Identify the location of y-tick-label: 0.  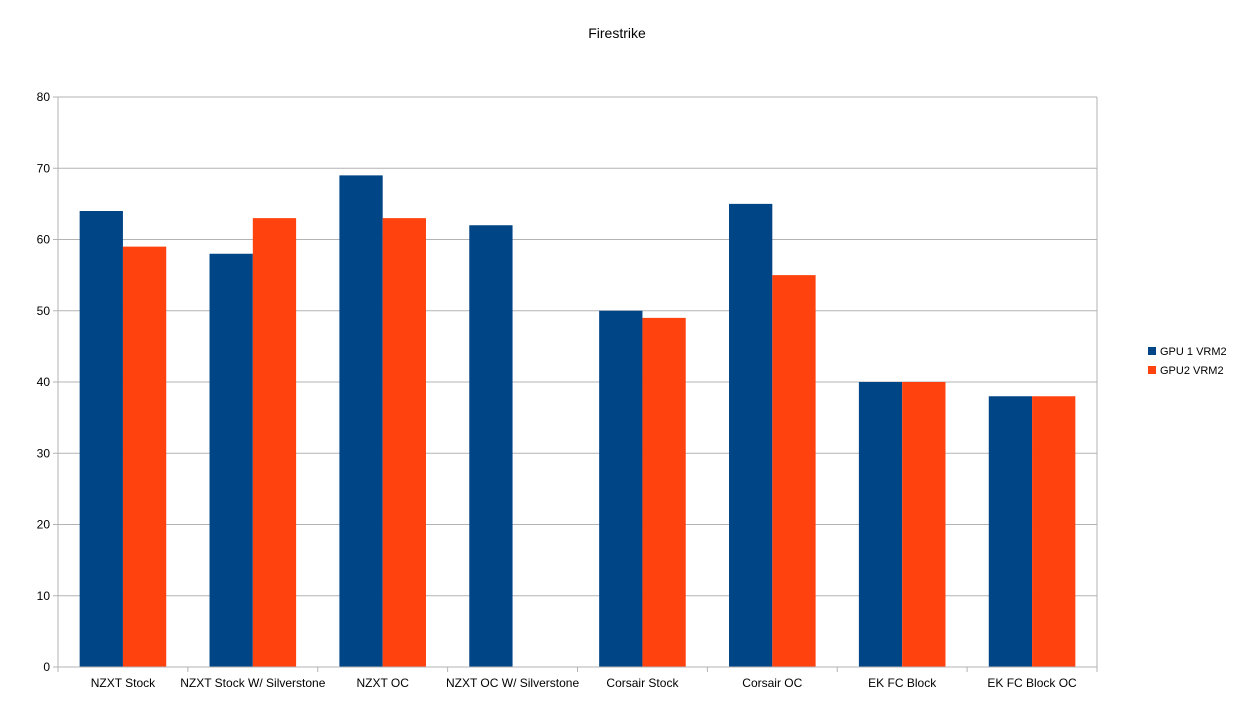
(46, 667).